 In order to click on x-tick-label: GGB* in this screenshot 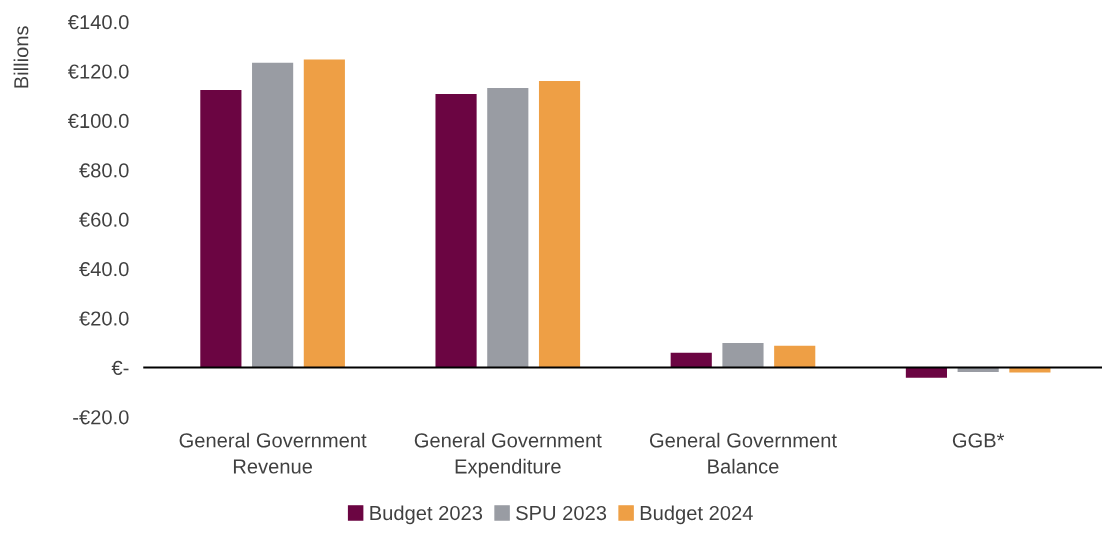, I will do `click(978, 440)`.